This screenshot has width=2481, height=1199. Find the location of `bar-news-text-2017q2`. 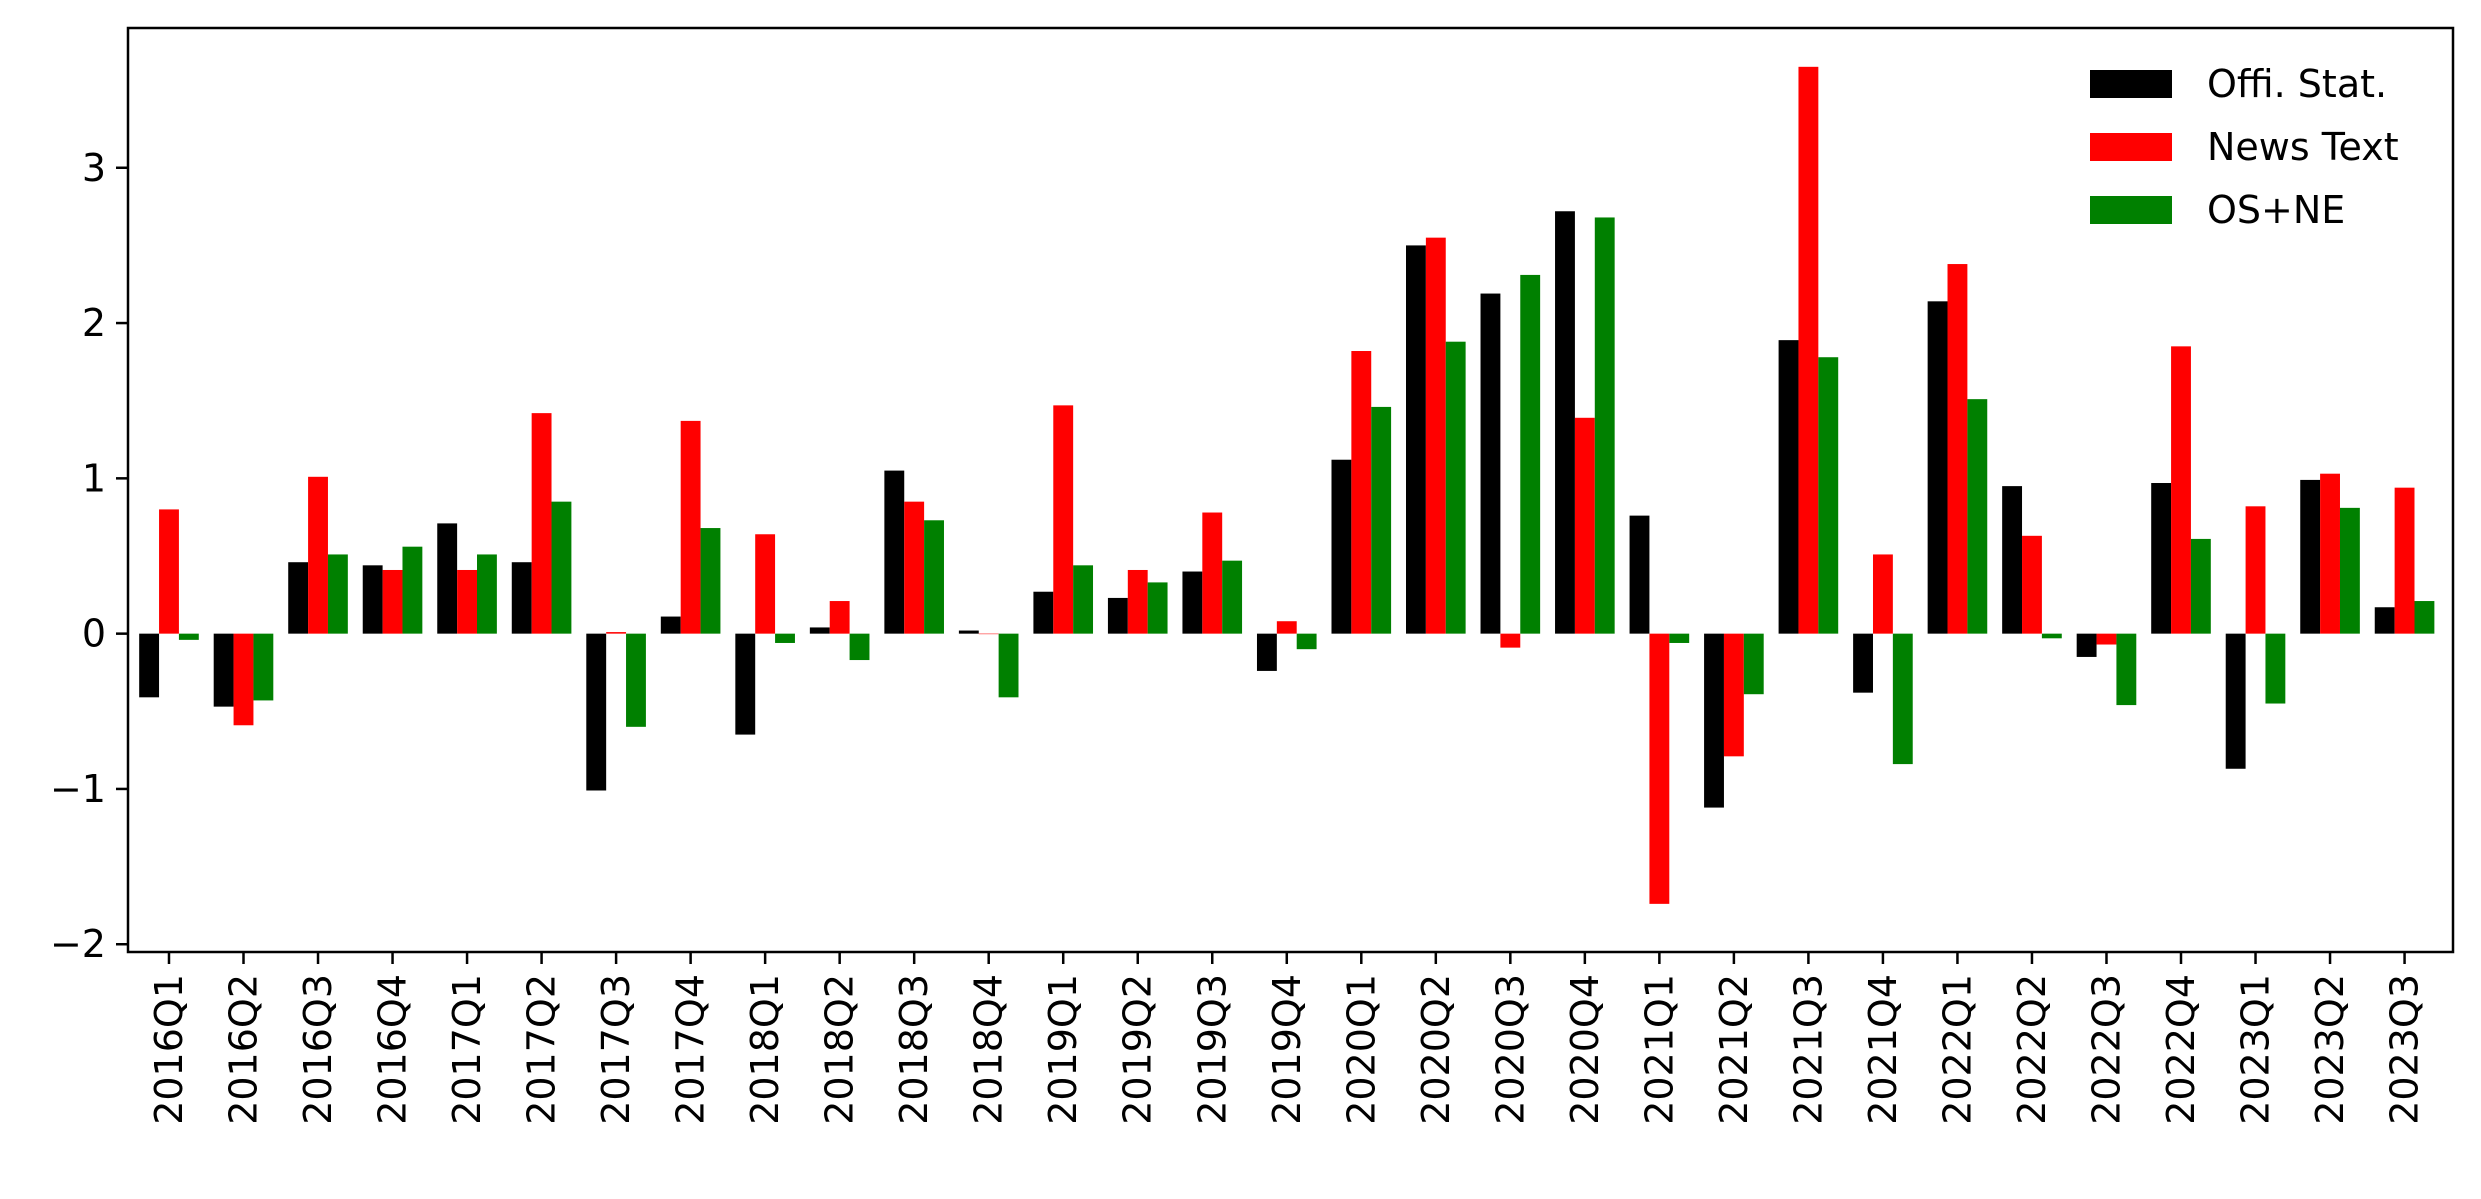

bar-news-text-2017q2 is located at coordinates (541, 523).